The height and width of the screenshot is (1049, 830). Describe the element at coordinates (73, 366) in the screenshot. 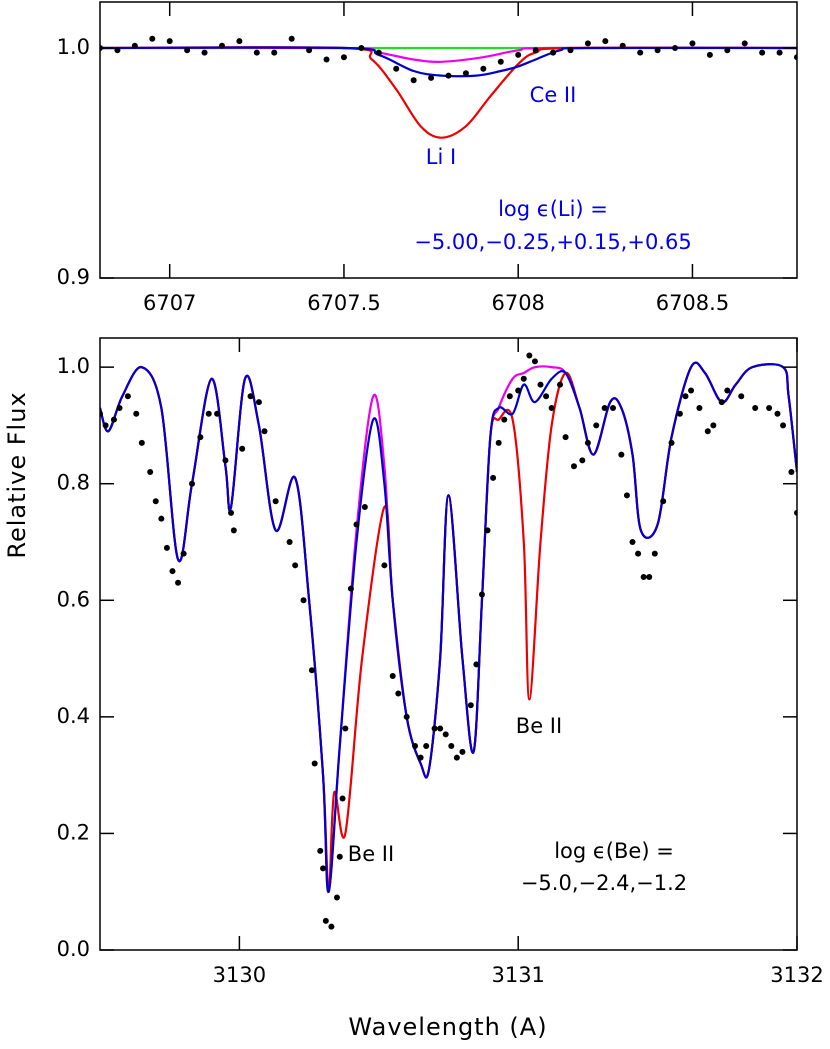

I see `y-tick-label: 1.0` at that location.